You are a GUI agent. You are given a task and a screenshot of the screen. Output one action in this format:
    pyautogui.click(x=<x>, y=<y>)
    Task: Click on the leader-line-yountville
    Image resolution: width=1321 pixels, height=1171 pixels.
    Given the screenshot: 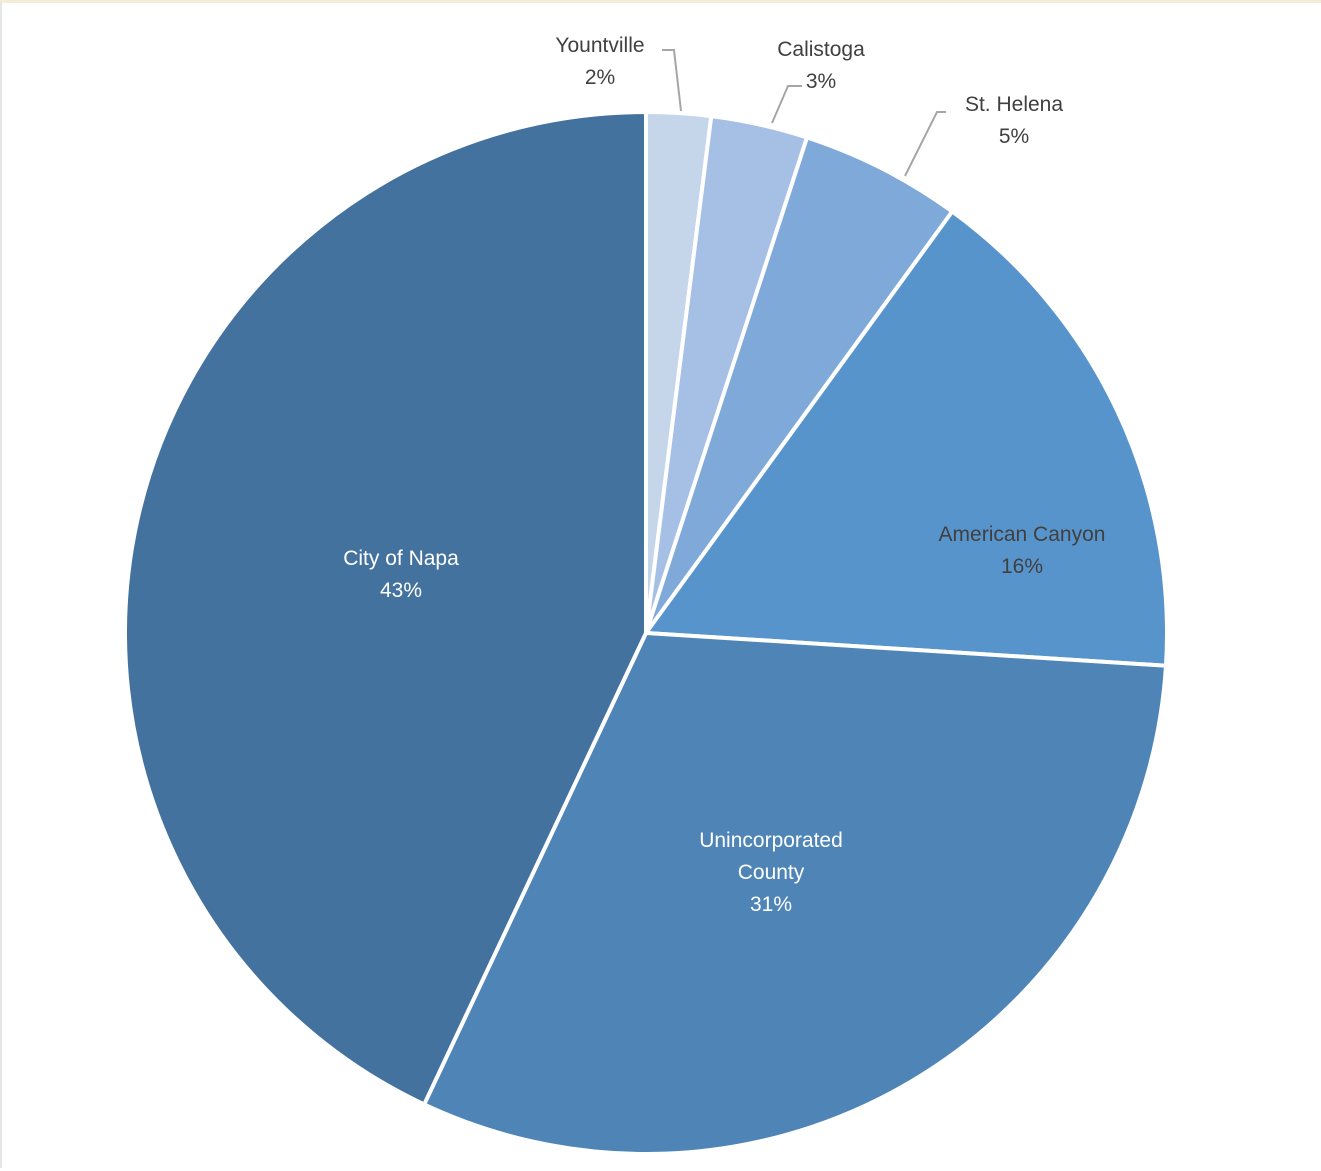 What is the action you would take?
    pyautogui.click(x=672, y=80)
    